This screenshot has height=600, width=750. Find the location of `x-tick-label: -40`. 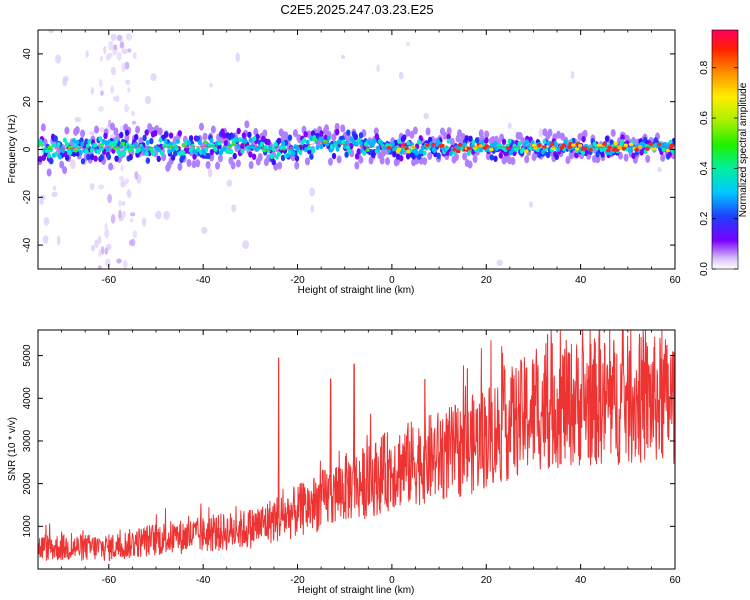

x-tick-label: -40 is located at coordinates (203, 280).